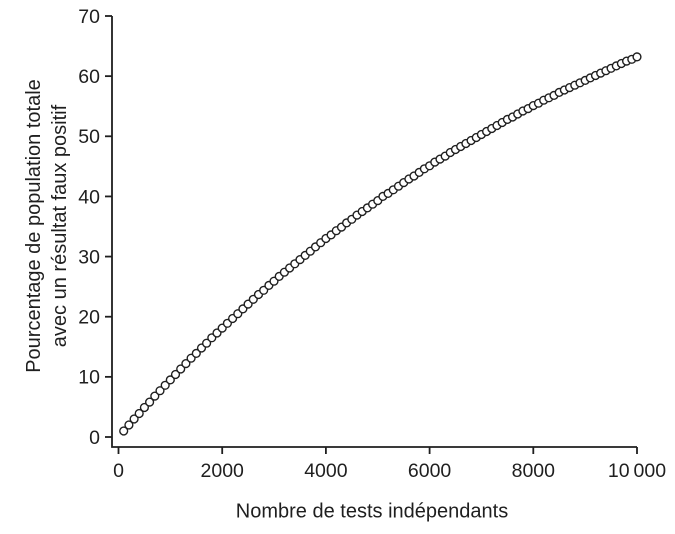 This screenshot has height=534, width=675. Describe the element at coordinates (89, 77) in the screenshot. I see `y-tick-label: 60` at that location.